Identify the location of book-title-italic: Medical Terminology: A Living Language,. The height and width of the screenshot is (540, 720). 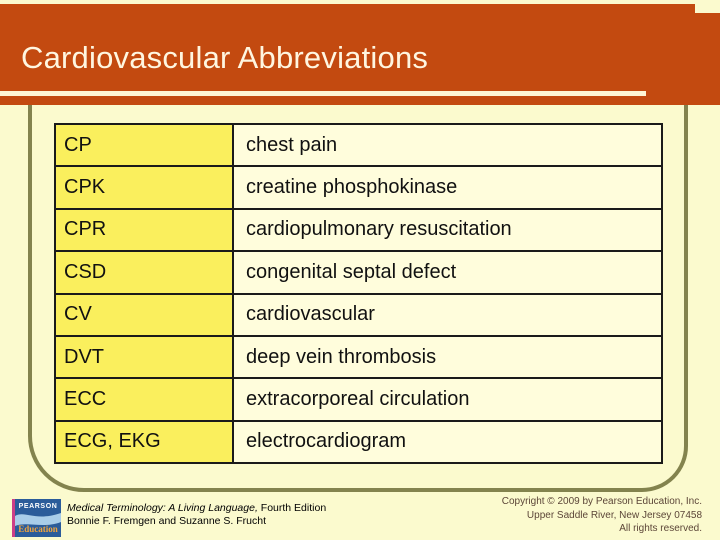
(162, 508).